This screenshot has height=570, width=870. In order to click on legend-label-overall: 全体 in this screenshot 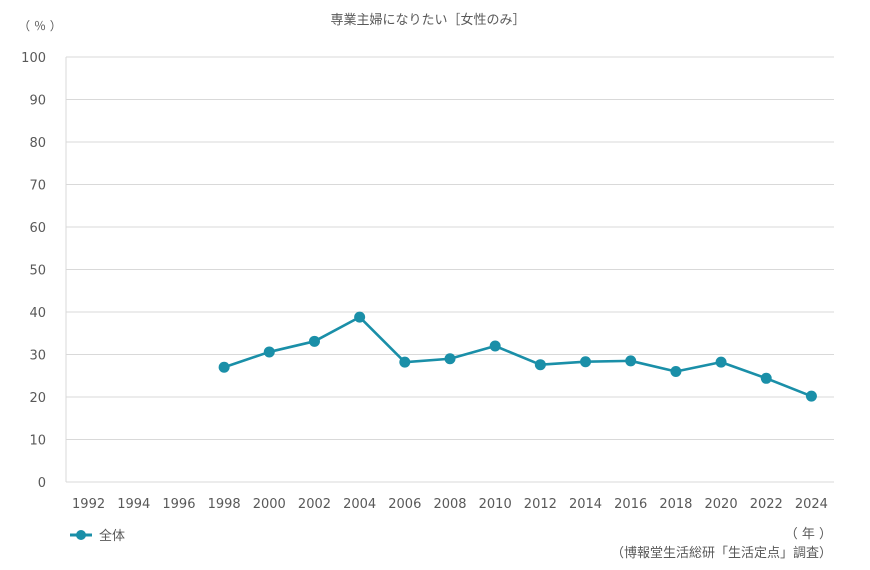, I will do `click(112, 536)`.